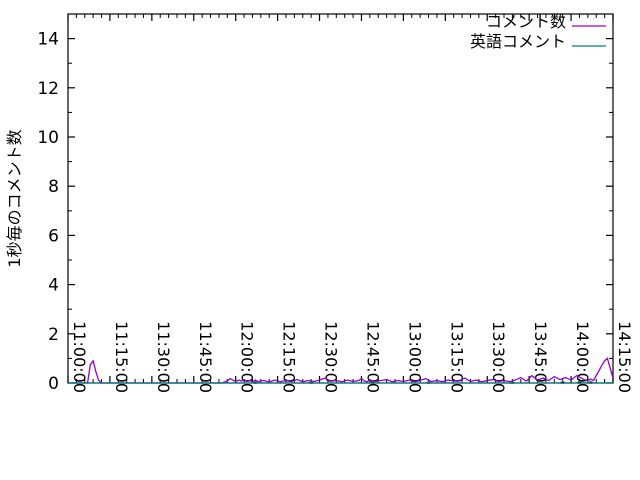  Describe the element at coordinates (372, 357) in the screenshot. I see `x-tick-label: 12:45:00` at that location.